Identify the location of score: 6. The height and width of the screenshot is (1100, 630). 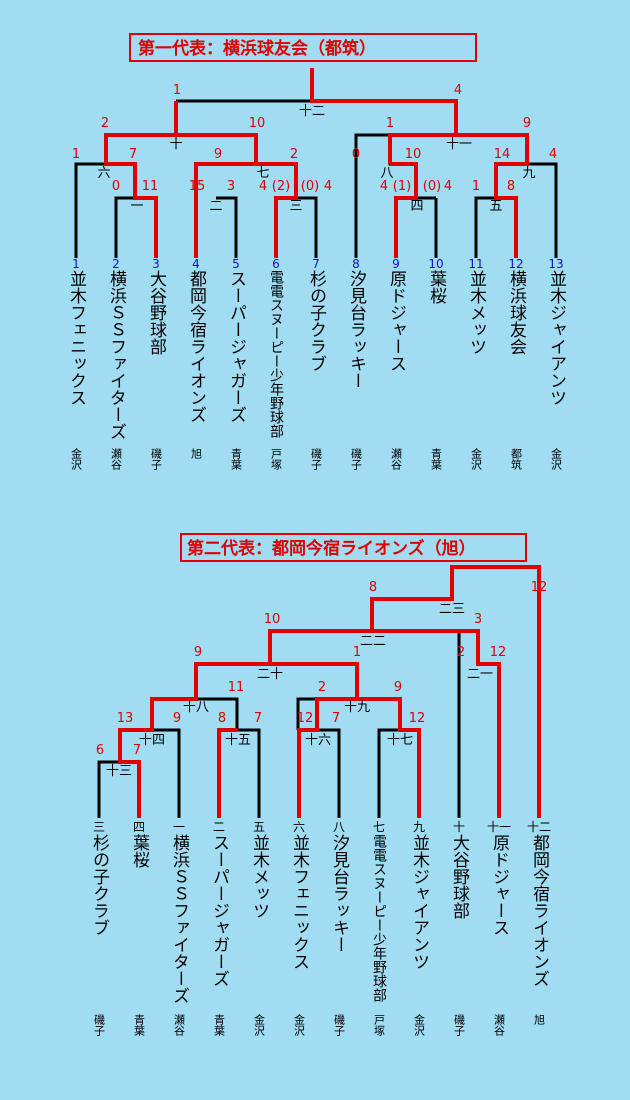
(100, 750).